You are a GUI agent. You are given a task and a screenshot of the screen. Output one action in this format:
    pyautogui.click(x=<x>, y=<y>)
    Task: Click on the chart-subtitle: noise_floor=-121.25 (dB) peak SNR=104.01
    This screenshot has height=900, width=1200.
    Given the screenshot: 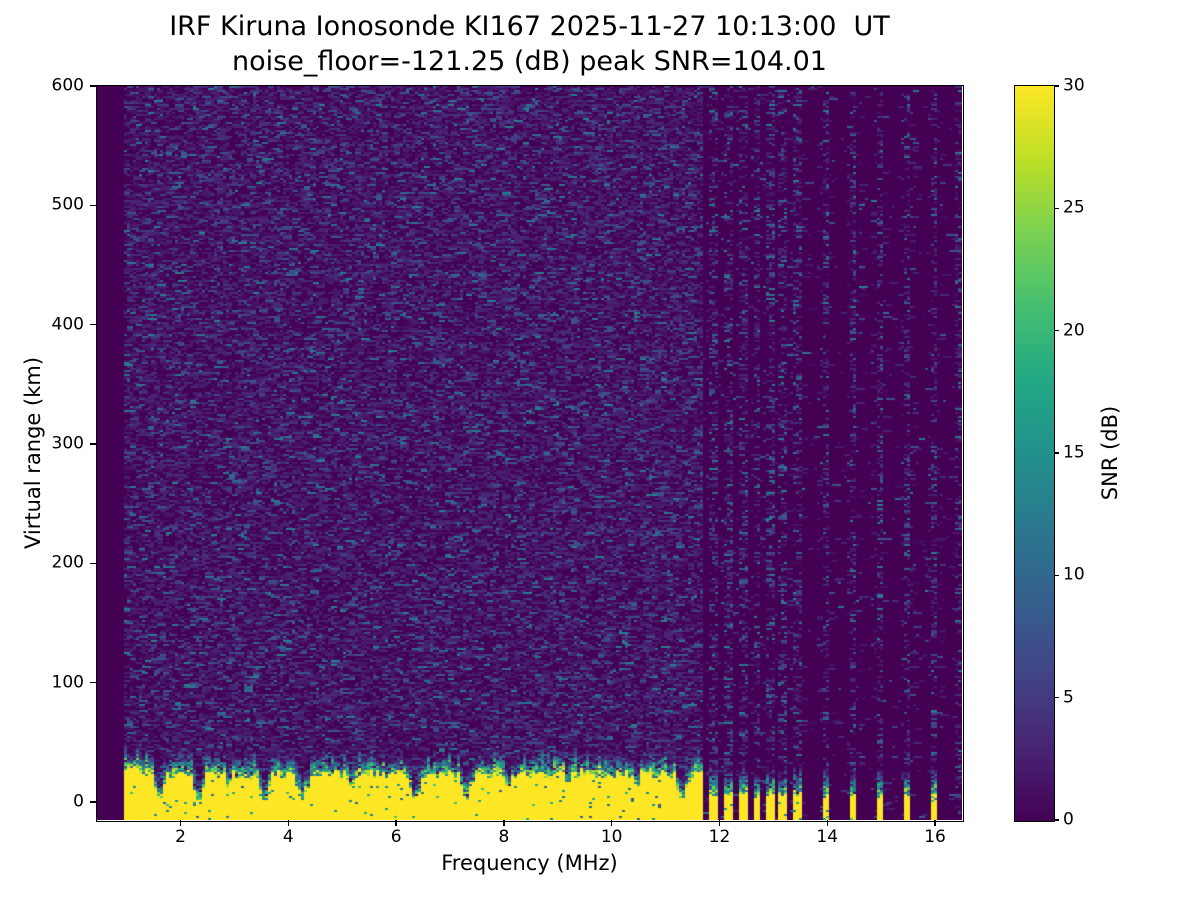 What is the action you would take?
    pyautogui.click(x=529, y=61)
    